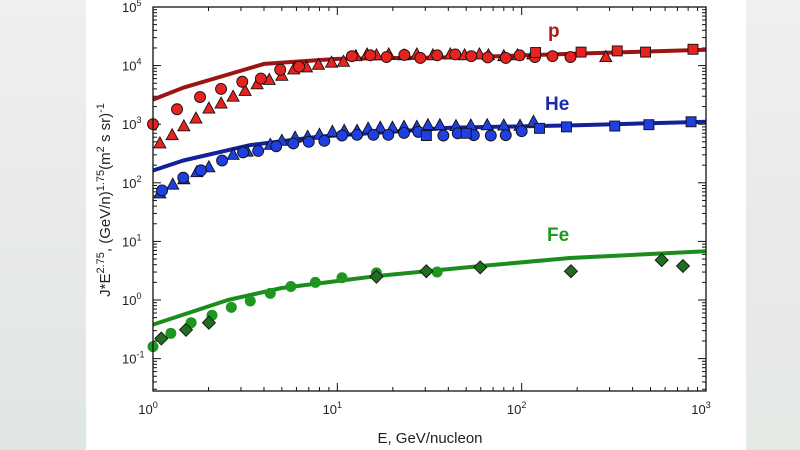 The image size is (800, 450). I want to click on series-label-he: He, so click(557, 104).